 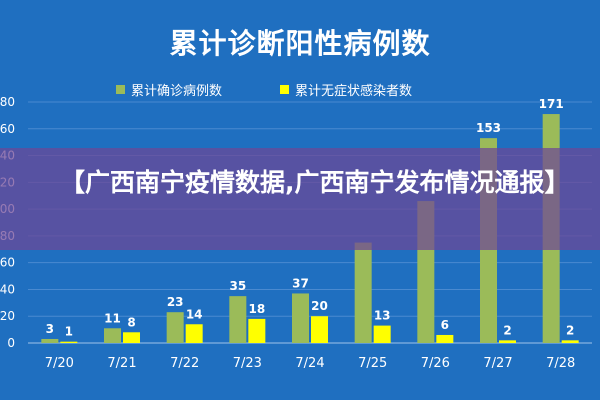 What do you see at coordinates (177, 91) in the screenshot?
I see `legend-label-confirmed: 累计确诊病例数` at bounding box center [177, 91].